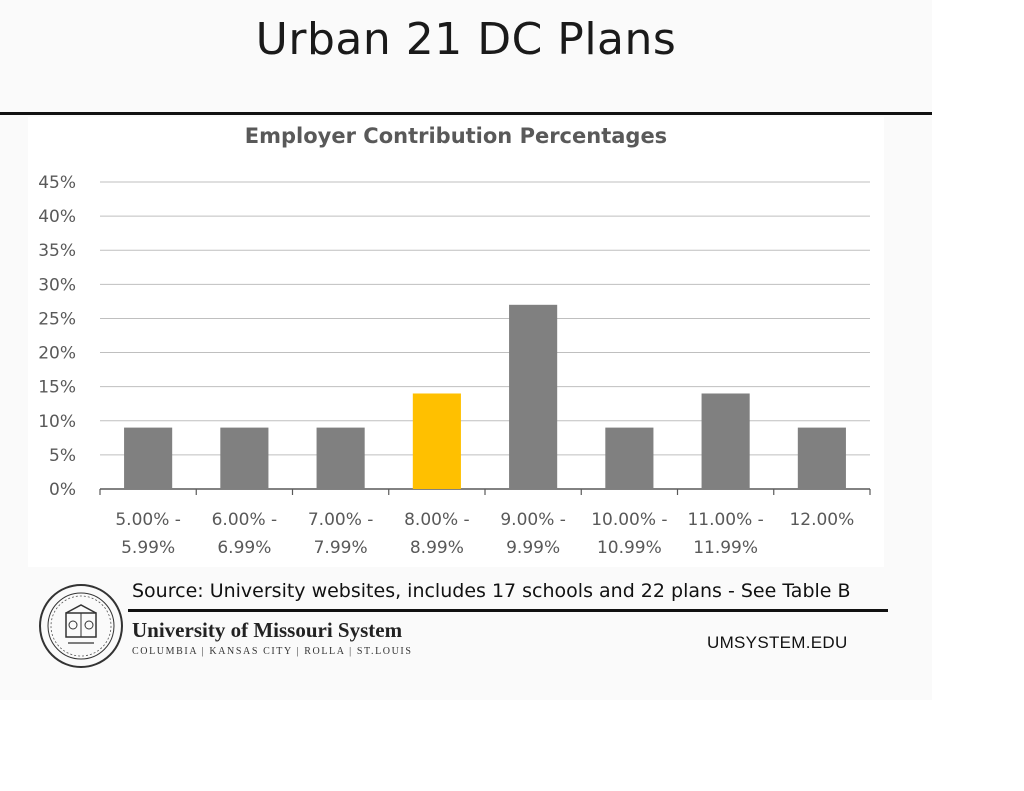 The height and width of the screenshot is (791, 1024). What do you see at coordinates (57, 422) in the screenshot?
I see `y-tick-label: 10%` at bounding box center [57, 422].